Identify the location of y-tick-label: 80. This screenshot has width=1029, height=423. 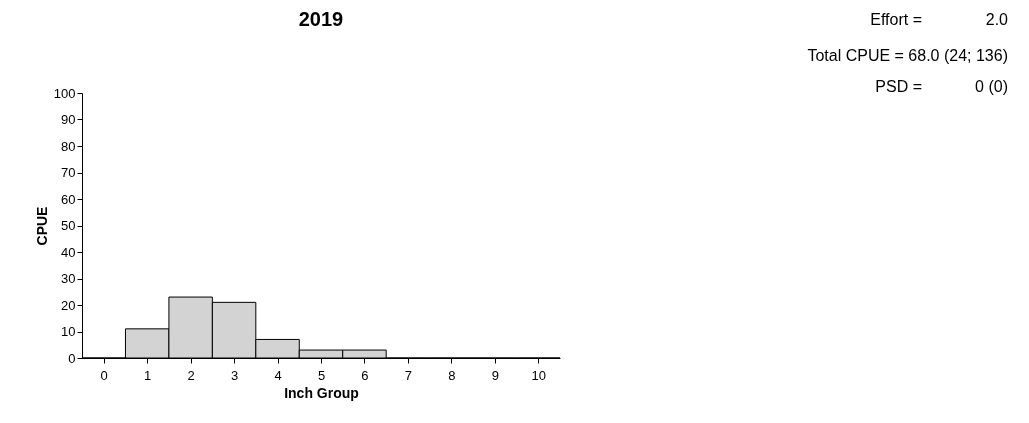
(68, 146).